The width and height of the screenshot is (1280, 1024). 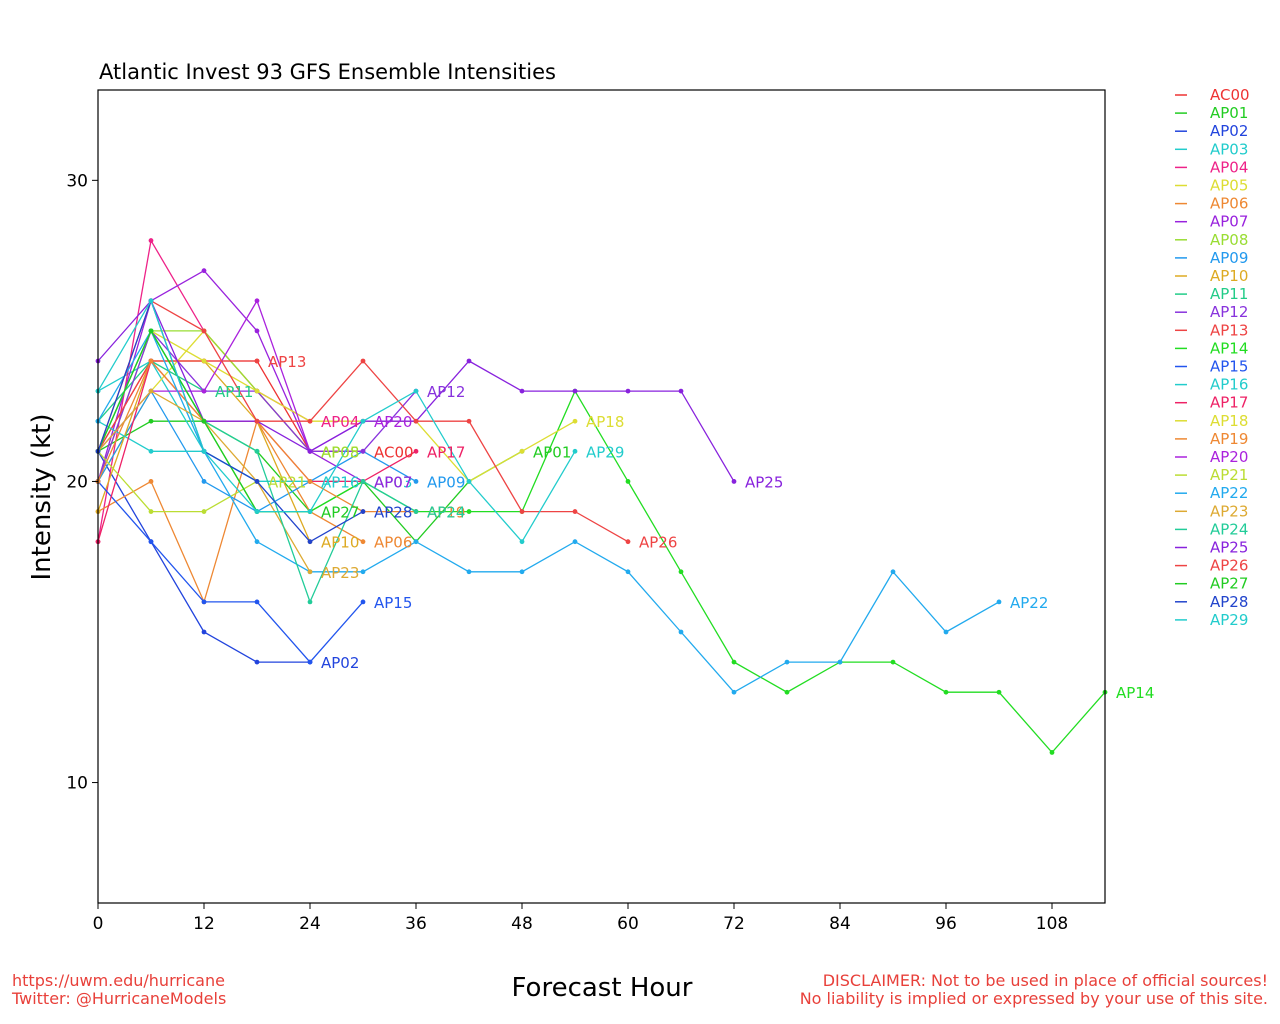 What do you see at coordinates (257, 301) in the screenshot?
I see `data-point-ap20` at bounding box center [257, 301].